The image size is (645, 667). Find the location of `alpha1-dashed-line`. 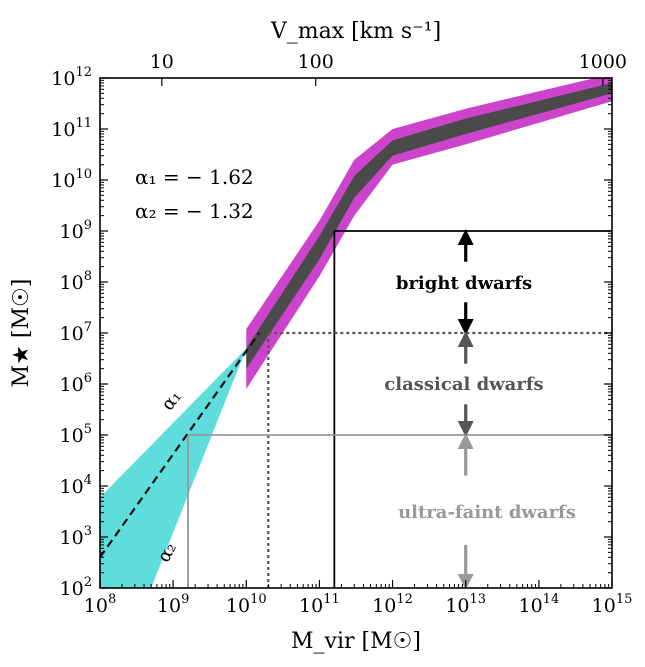

alpha1-dashed-line is located at coordinates (180, 445).